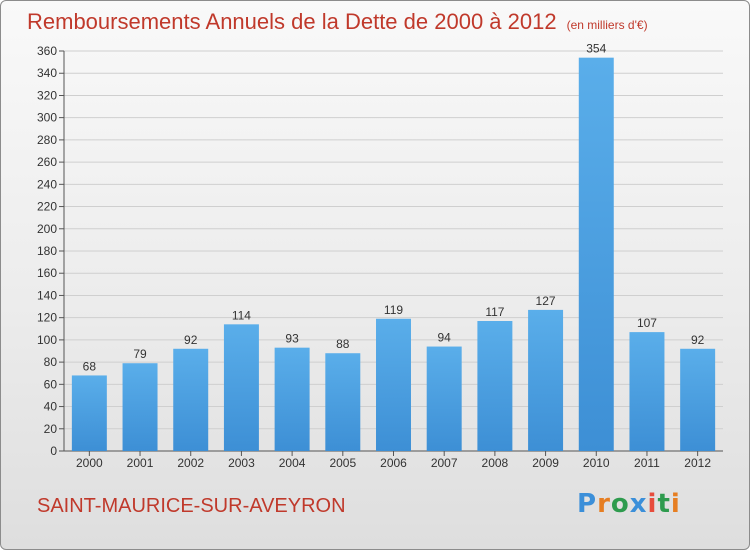 The width and height of the screenshot is (750, 550). I want to click on y-tick-label: 240, so click(47, 184).